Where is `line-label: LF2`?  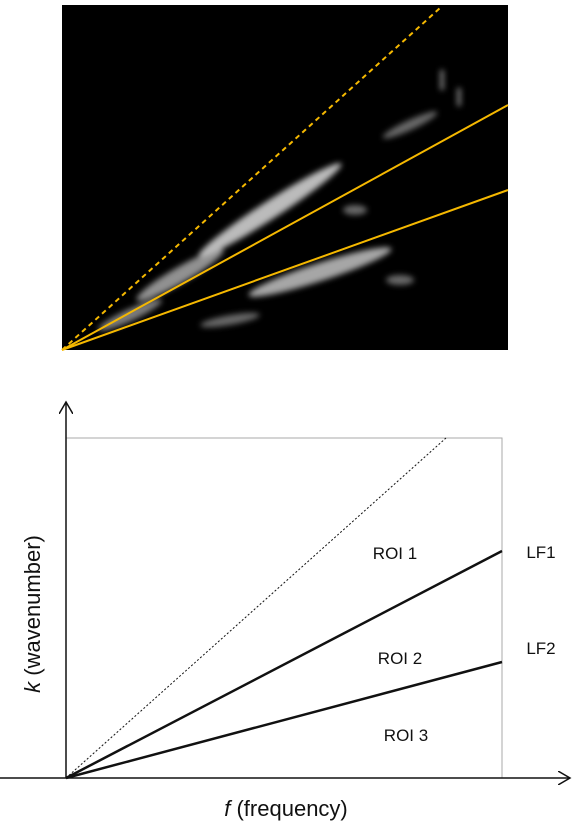 line-label: LF2 is located at coordinates (540, 648).